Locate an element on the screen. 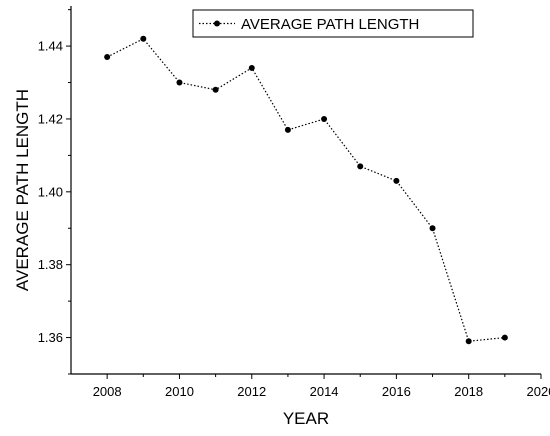 Image resolution: width=550 pixels, height=436 pixels. x-tick-label: 2008 is located at coordinates (107, 391).